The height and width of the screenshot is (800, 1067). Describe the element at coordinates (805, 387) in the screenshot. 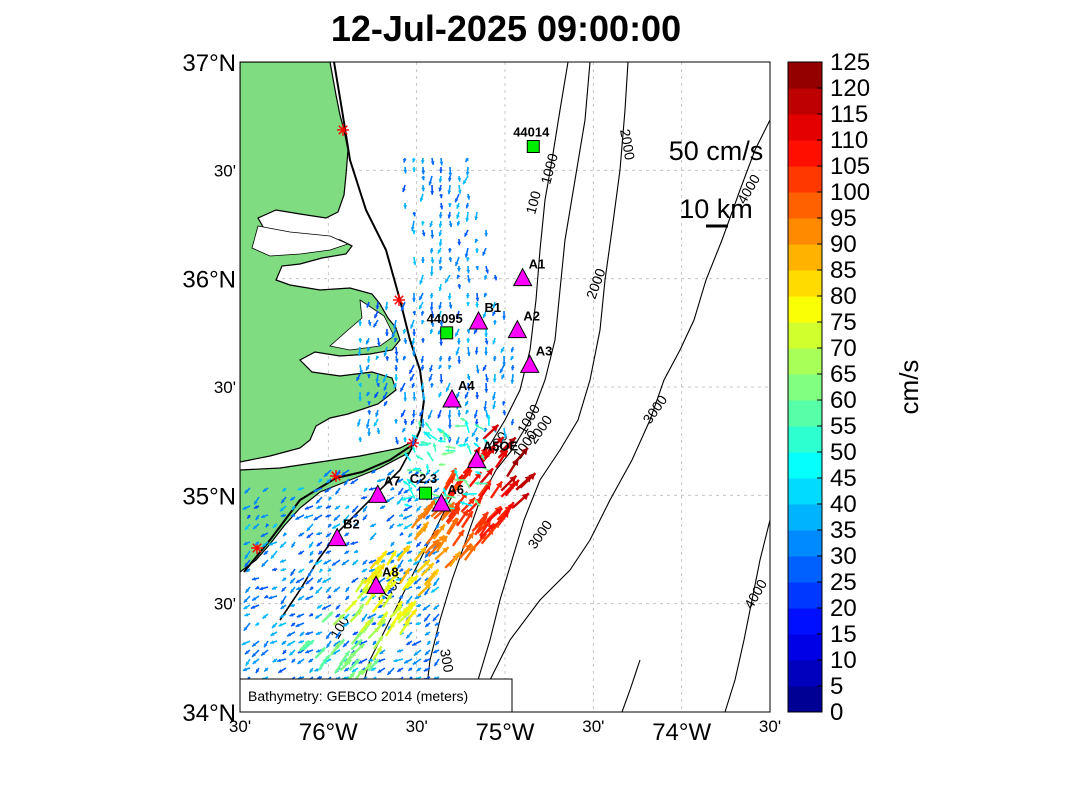

I see `colorbar-frame` at that location.